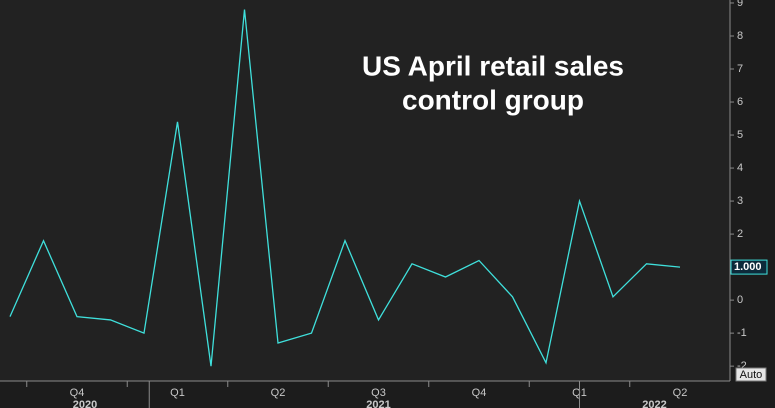 The width and height of the screenshot is (775, 408). What do you see at coordinates (378, 403) in the screenshot?
I see `year-label: 2021` at bounding box center [378, 403].